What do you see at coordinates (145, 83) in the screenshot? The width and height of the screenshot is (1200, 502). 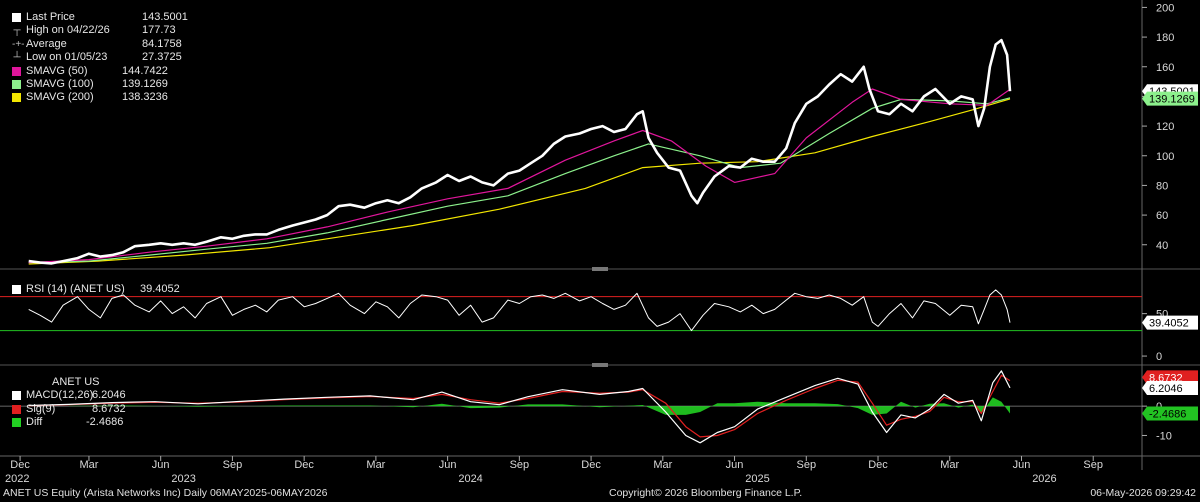 I see `legend-value: 139.1269` at bounding box center [145, 83].